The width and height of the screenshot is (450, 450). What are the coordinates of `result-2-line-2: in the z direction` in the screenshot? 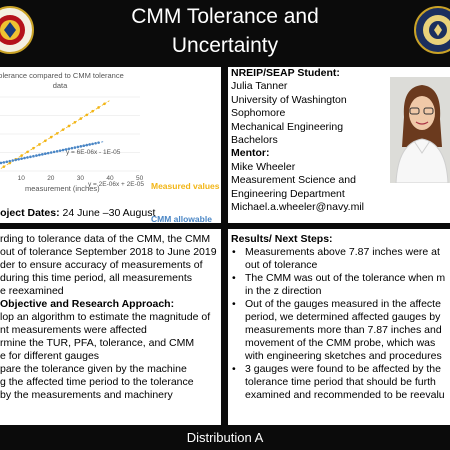 It's located at (283, 291).